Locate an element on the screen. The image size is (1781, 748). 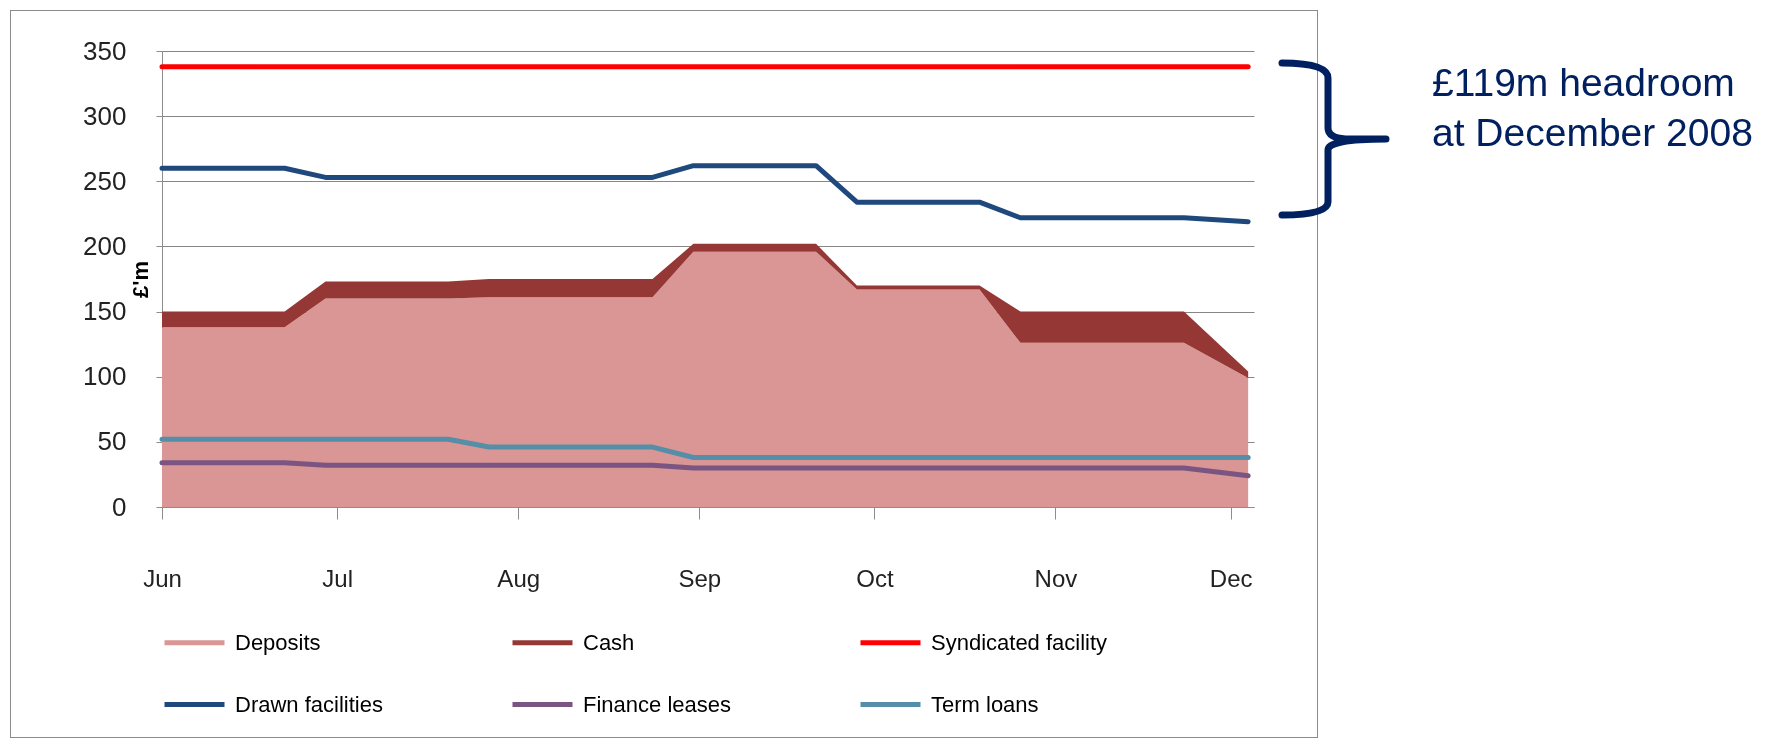
y-tick-label: 250 is located at coordinates (105, 180).